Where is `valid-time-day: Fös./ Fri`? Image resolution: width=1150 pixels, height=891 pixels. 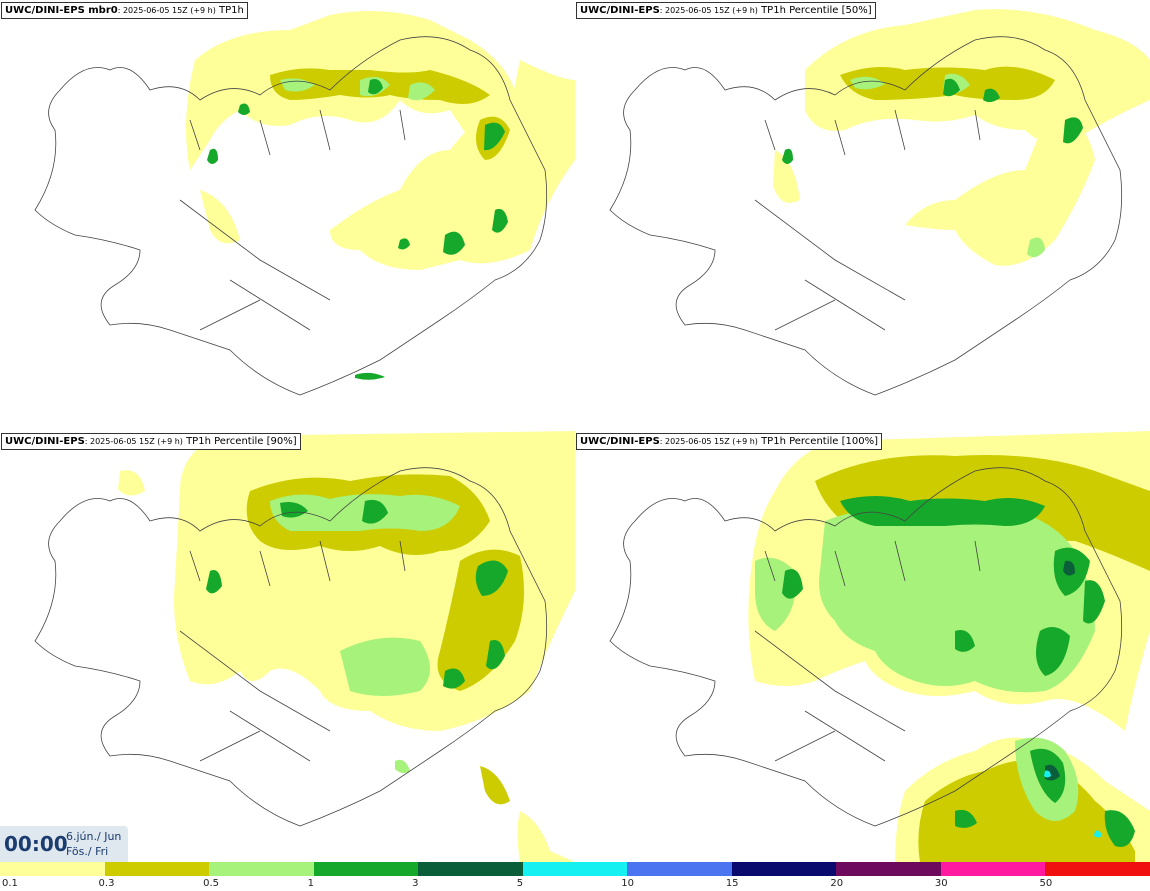
valid-time-day: Fös./ Fri is located at coordinates (87, 851).